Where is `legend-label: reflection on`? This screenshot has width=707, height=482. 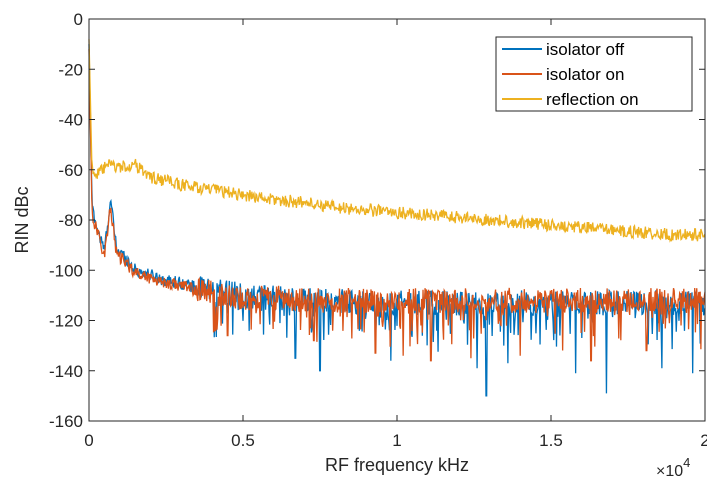
legend-label: reflection on is located at coordinates (592, 99).